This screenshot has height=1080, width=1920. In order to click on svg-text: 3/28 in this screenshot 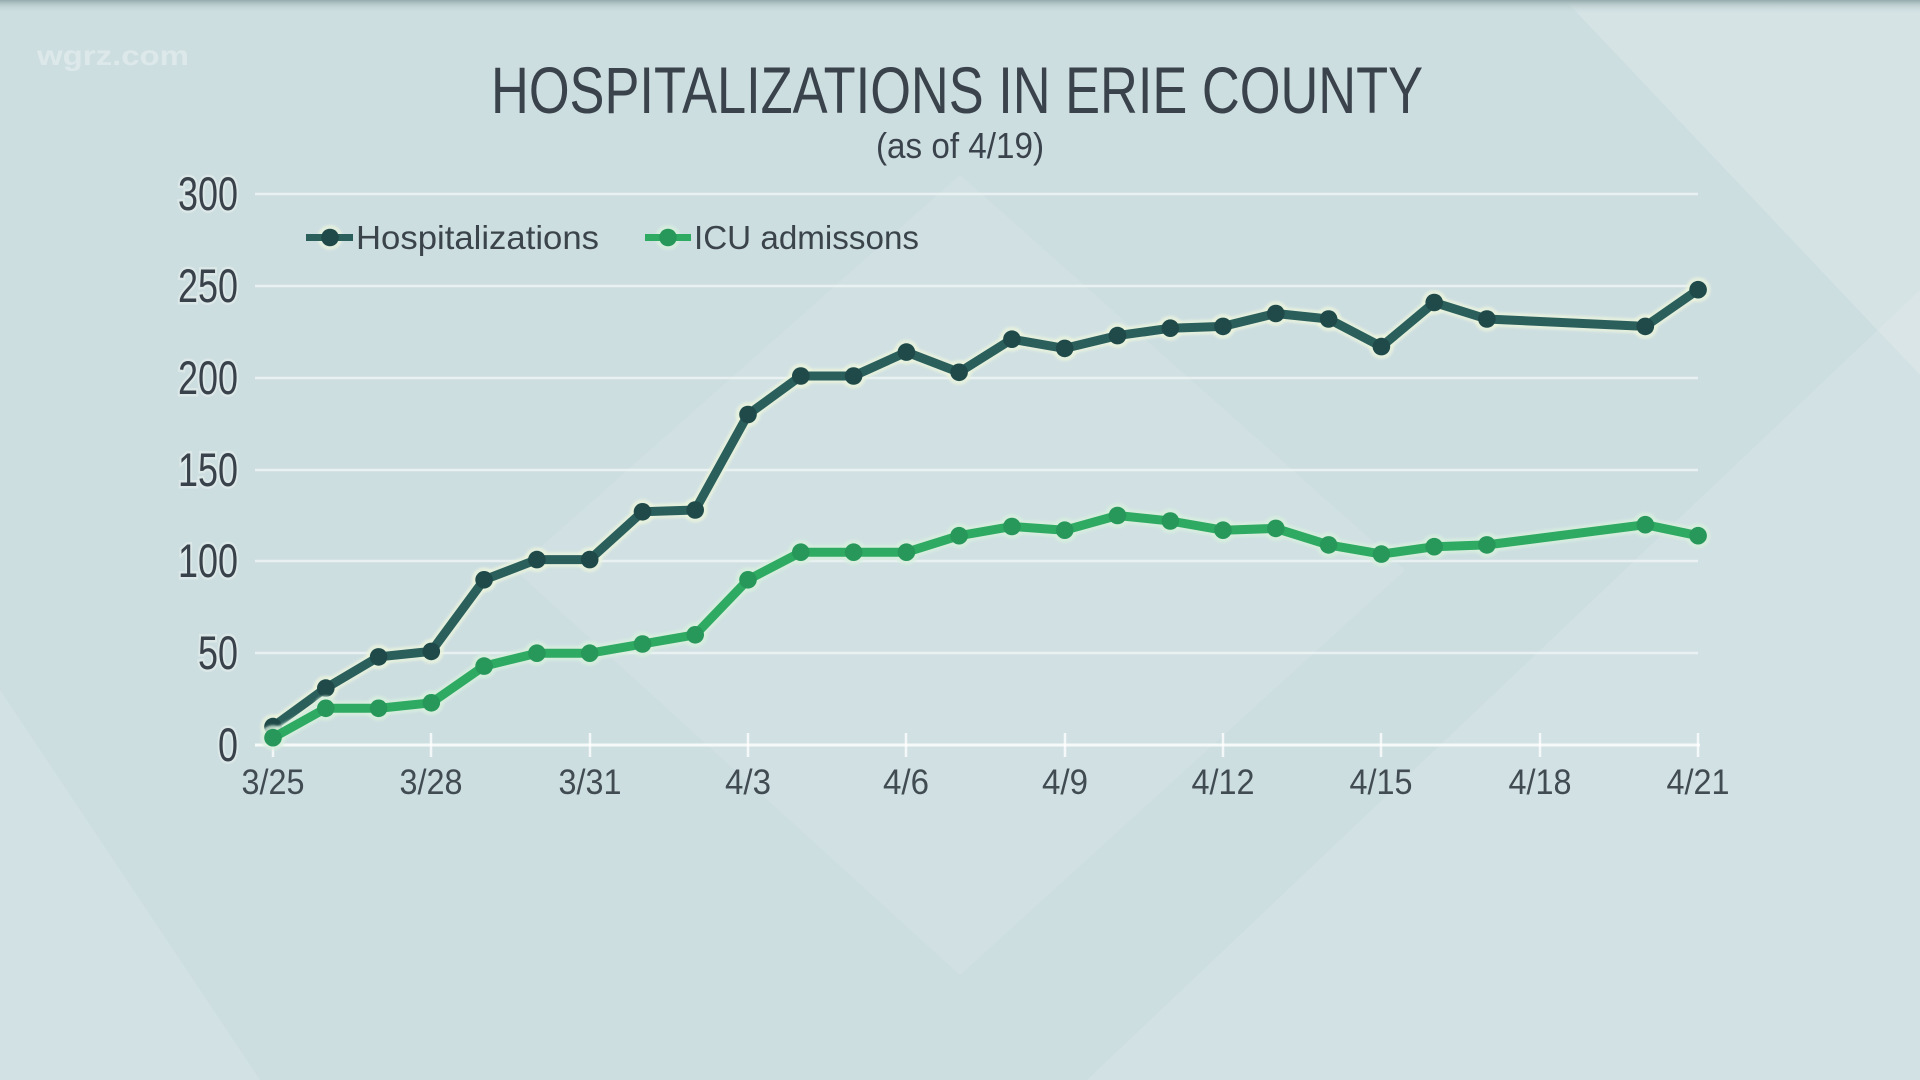, I will do `click(431, 782)`.